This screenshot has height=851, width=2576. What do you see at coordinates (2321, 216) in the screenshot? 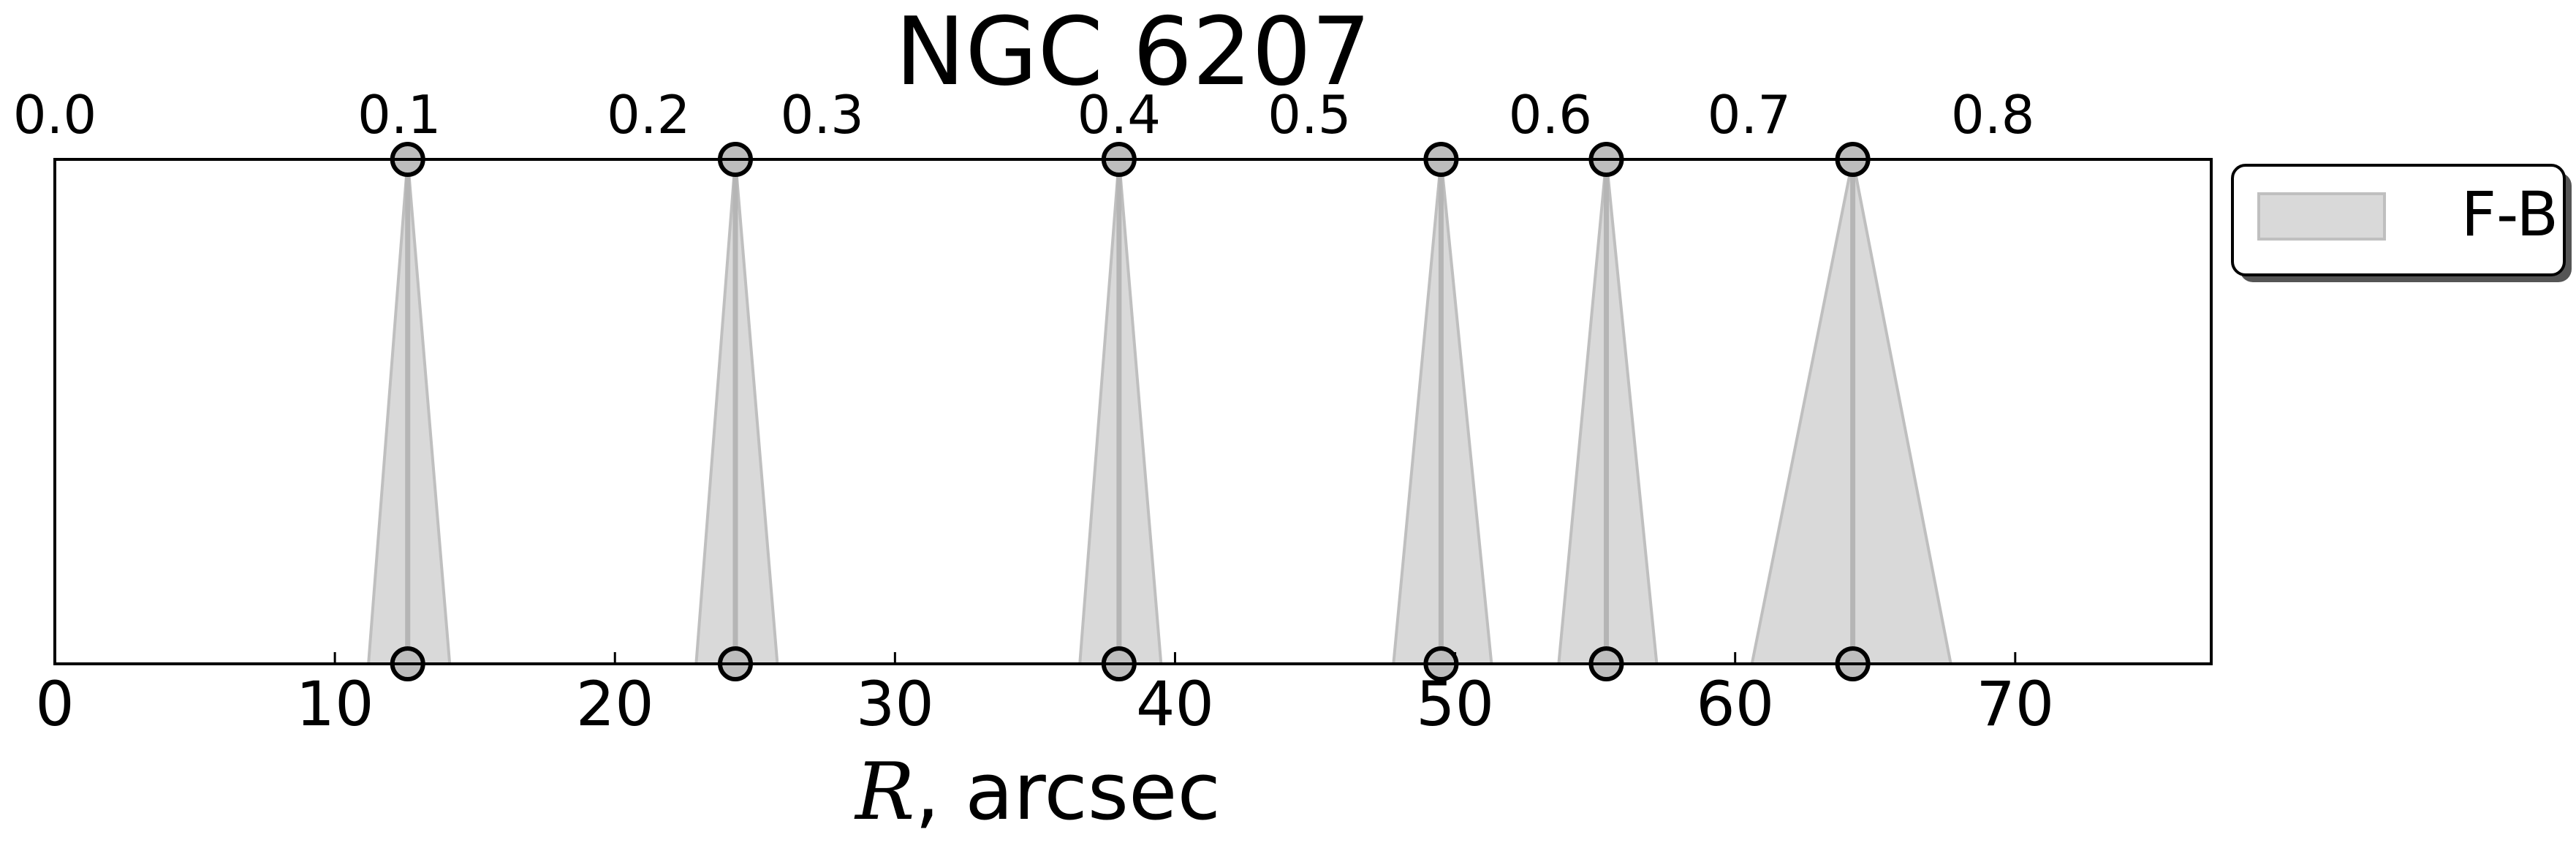
I see `legend-swatch-f-b` at bounding box center [2321, 216].